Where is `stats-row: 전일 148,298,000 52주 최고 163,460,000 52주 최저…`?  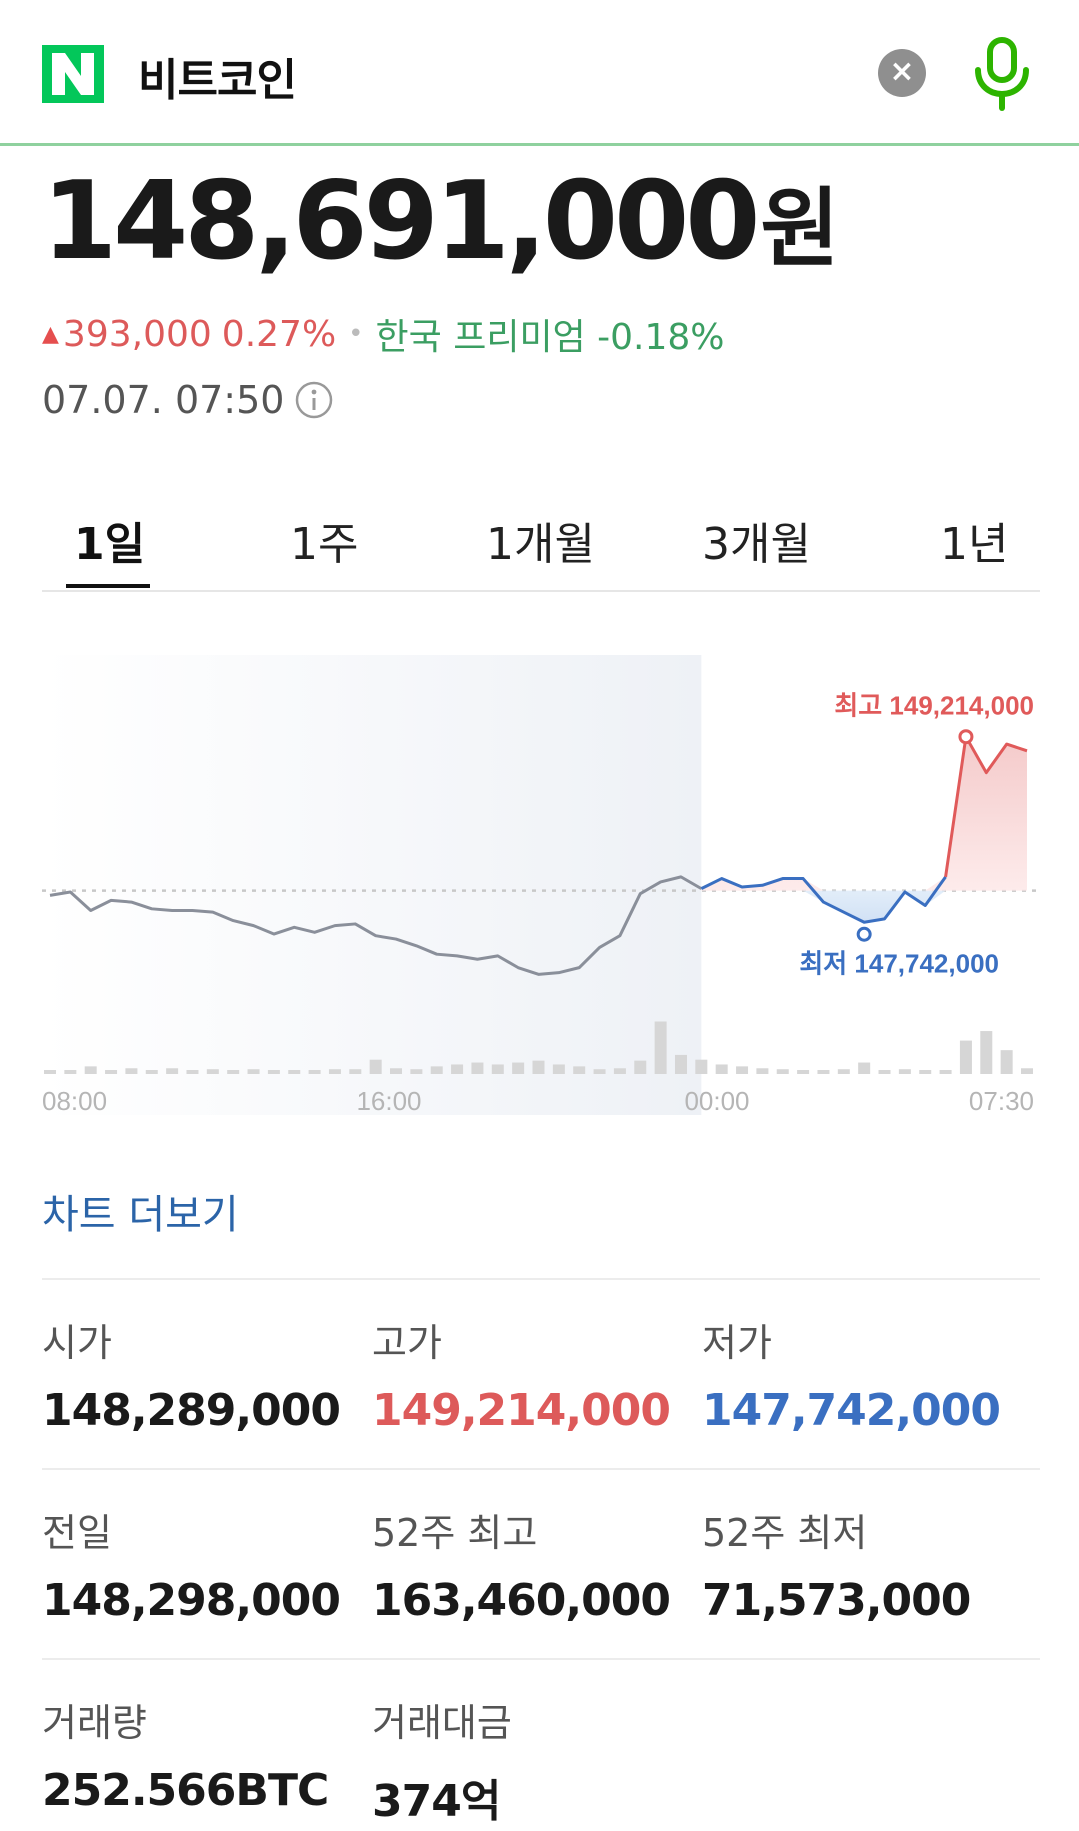 stats-row: 전일 148,298,000 52주 최고 163,460,000 52주 최저… is located at coordinates (541, 1563).